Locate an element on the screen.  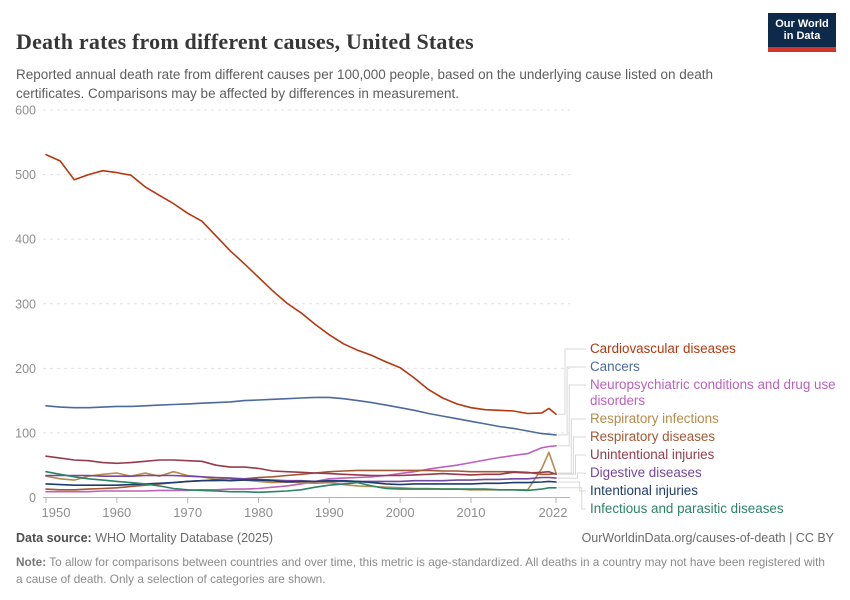
series-line-digestive-diseases is located at coordinates (301, 478).